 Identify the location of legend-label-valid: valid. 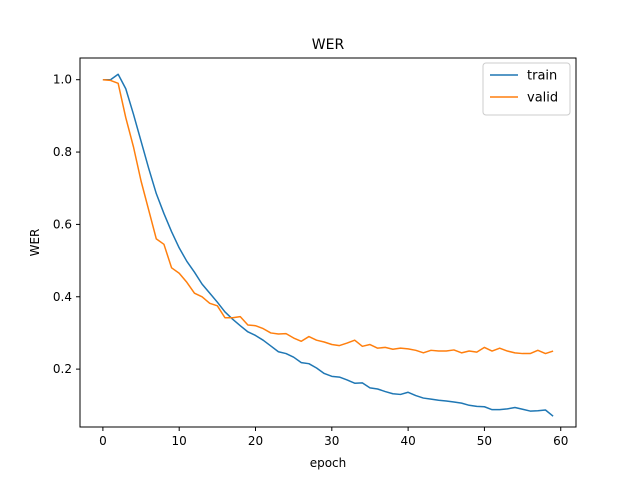
(542, 98).